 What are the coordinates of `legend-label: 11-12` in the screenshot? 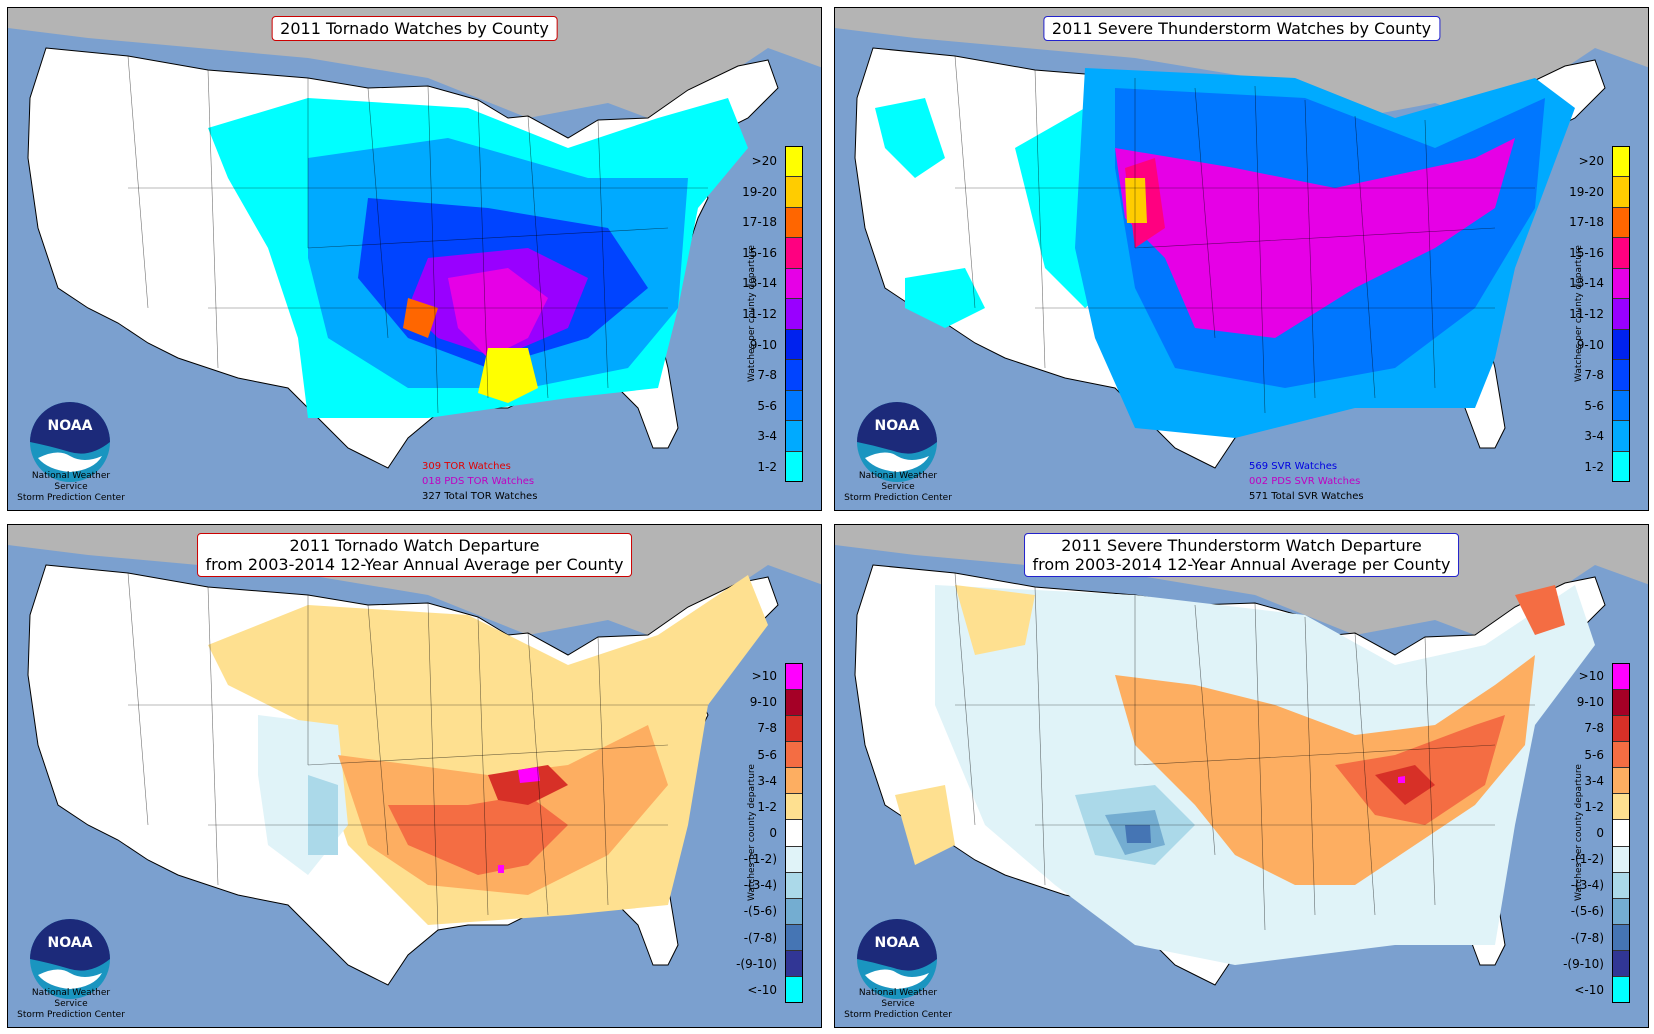 It's located at (759, 314).